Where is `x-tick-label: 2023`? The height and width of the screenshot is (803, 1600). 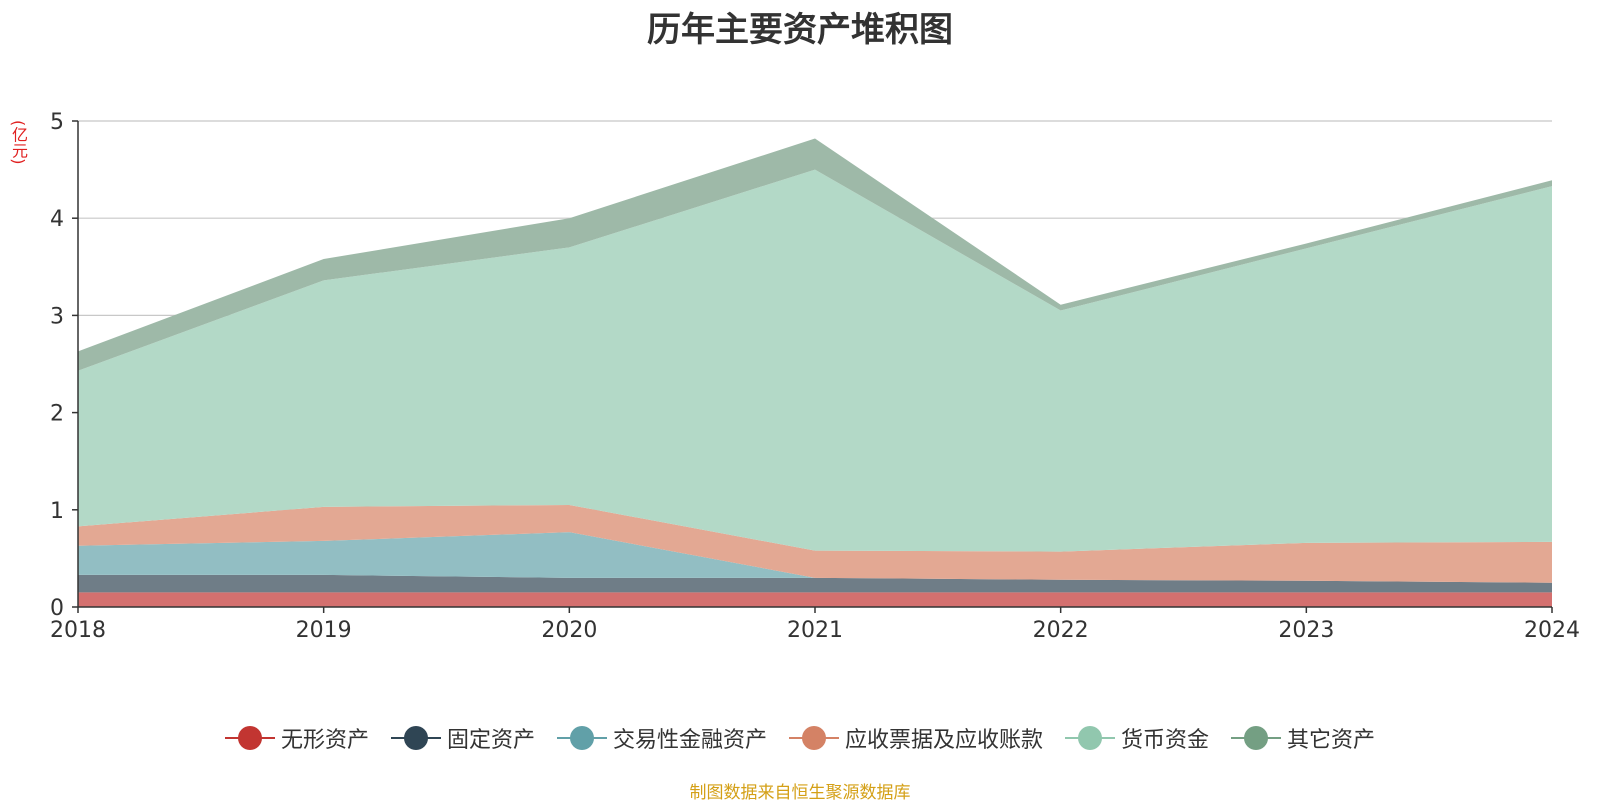
x-tick-label: 2023 is located at coordinates (1306, 630).